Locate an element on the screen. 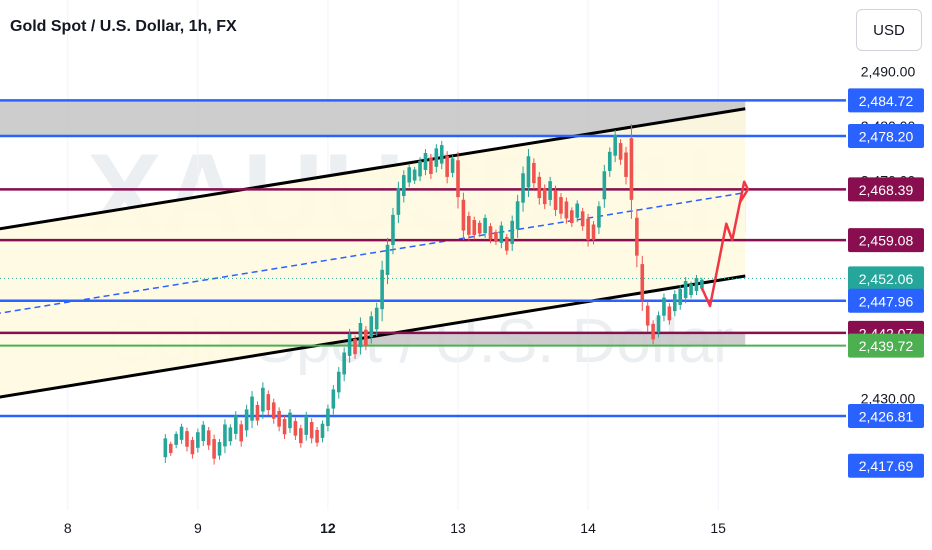 The width and height of the screenshot is (932, 550). currency-button: USD is located at coordinates (889, 30).